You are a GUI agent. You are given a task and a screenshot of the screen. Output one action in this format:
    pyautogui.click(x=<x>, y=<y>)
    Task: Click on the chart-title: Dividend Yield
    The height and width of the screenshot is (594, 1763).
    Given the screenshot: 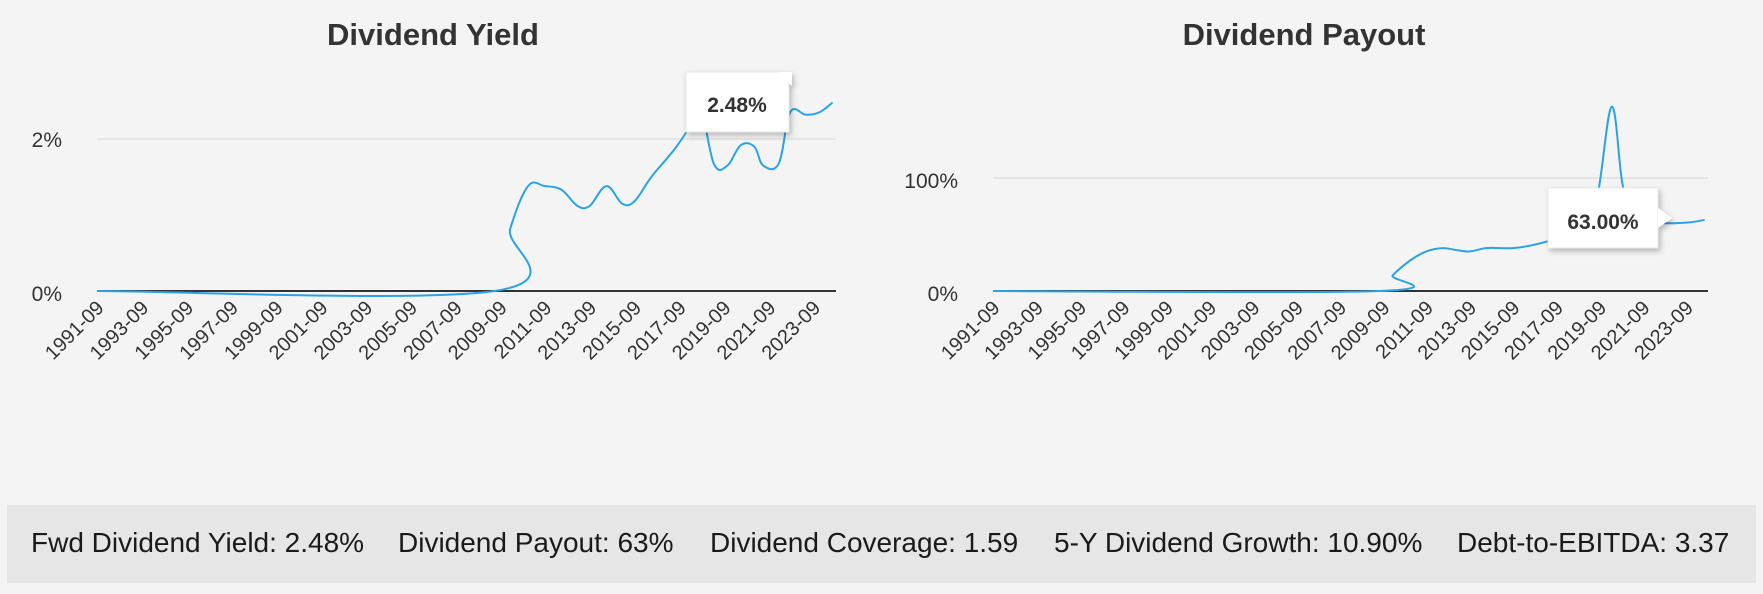 What is the action you would take?
    pyautogui.click(x=433, y=34)
    